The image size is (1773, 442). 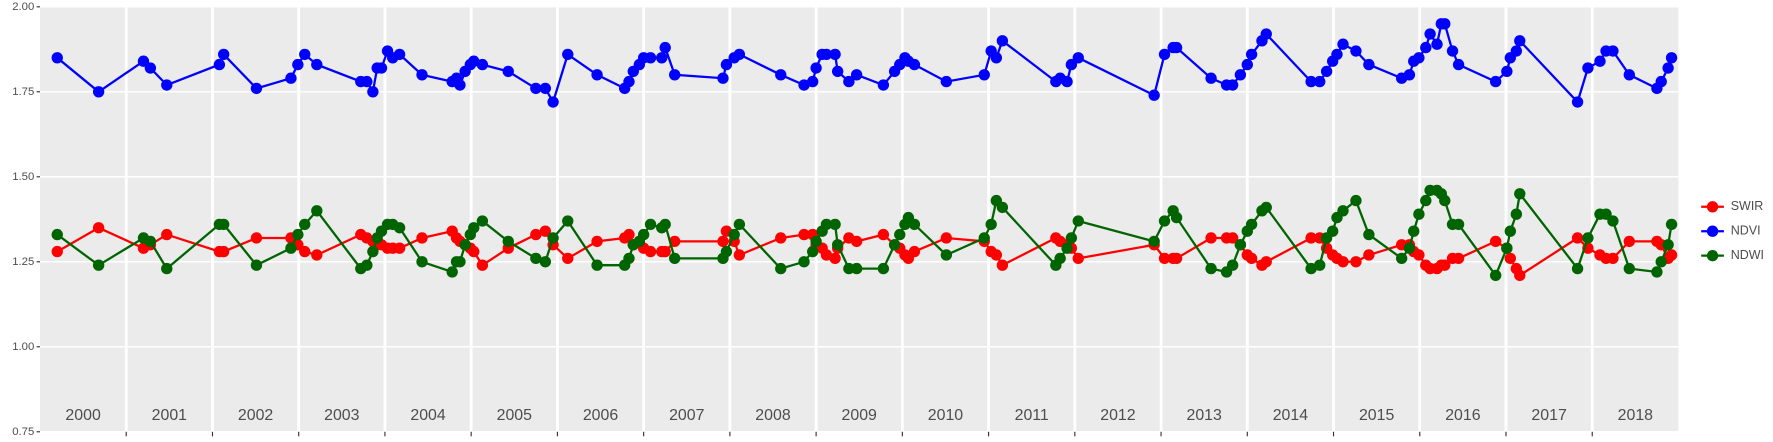 I want to click on y-tick-label: 2.00, so click(x=23, y=7).